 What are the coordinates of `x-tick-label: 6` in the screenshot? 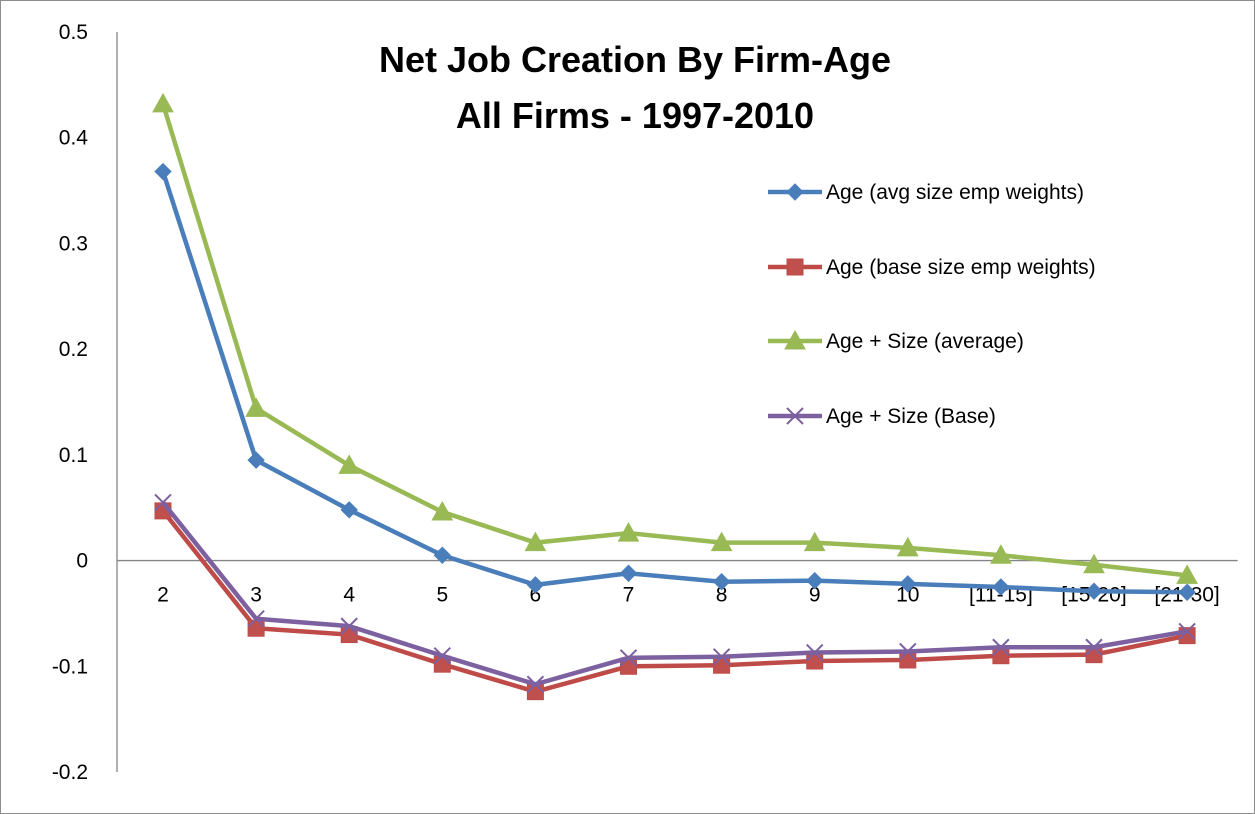 It's located at (536, 595).